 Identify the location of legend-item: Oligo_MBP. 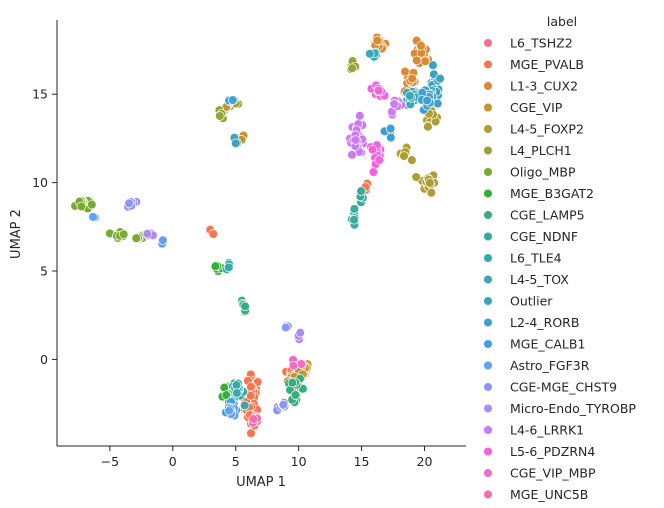
(529, 172).